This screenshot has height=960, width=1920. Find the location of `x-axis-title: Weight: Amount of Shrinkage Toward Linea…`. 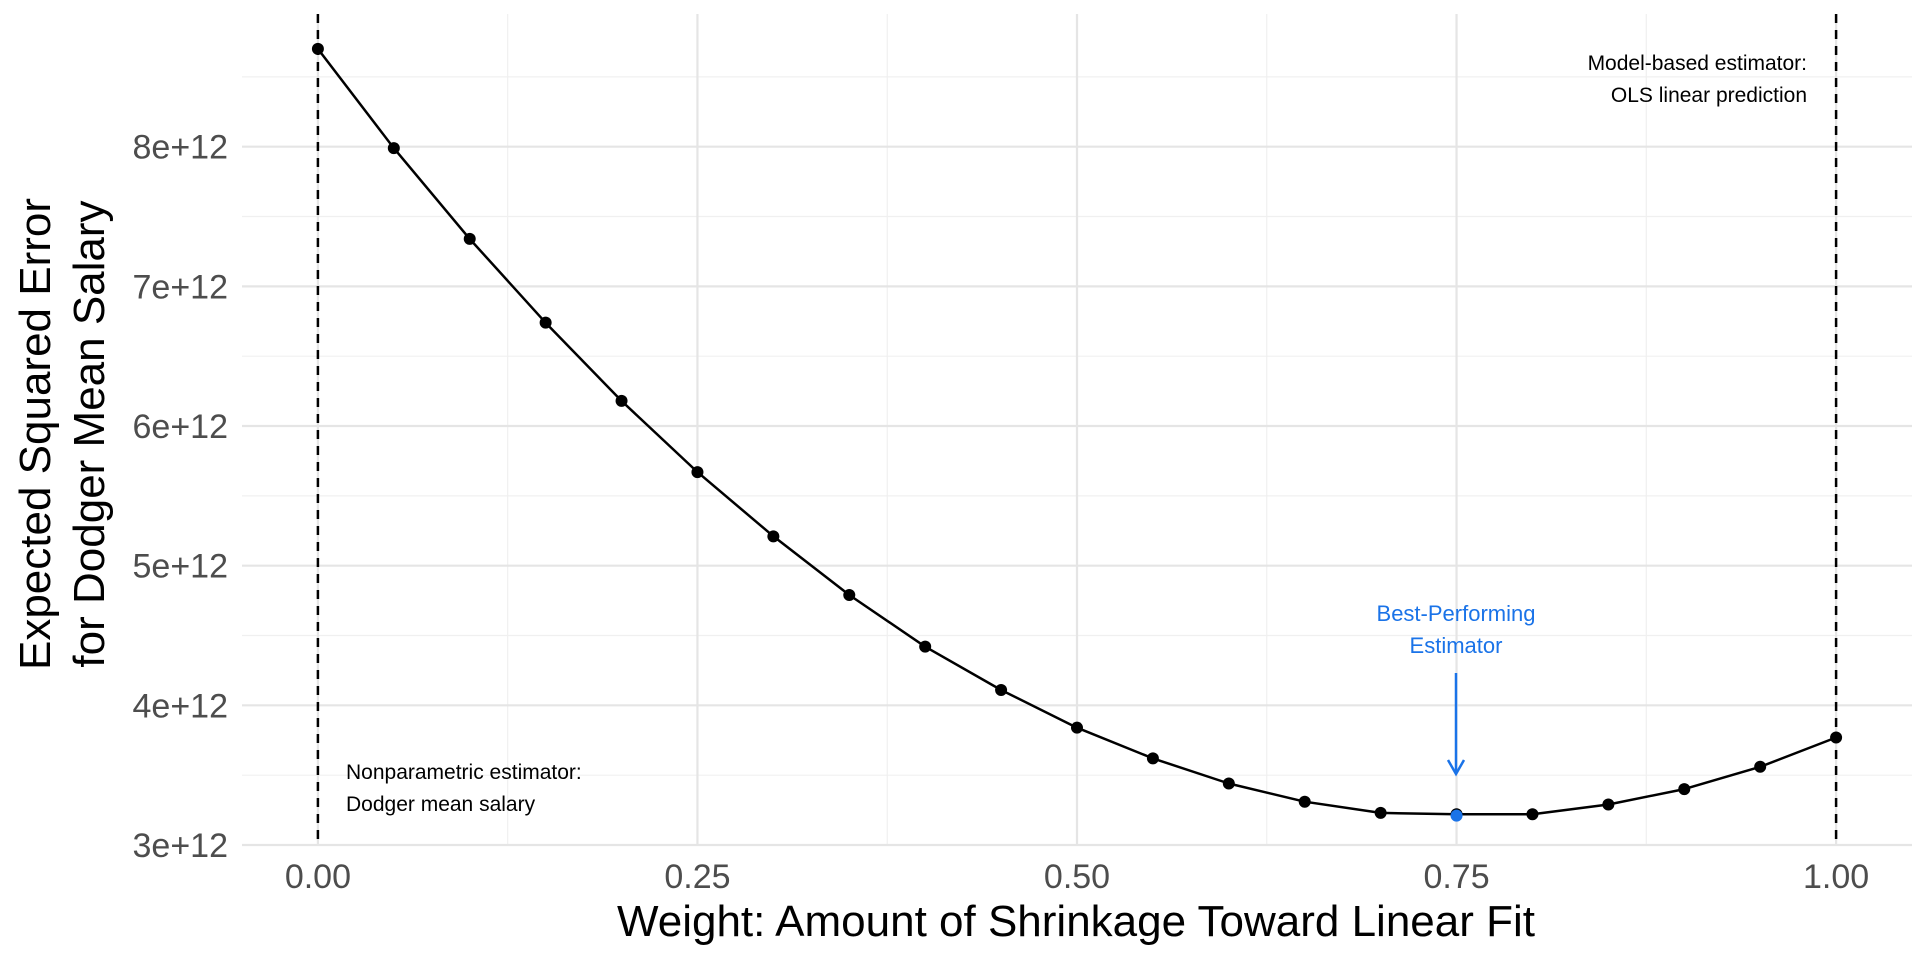

x-axis-title: Weight: Amount of Shrinkage Toward Linea… is located at coordinates (1076, 921).